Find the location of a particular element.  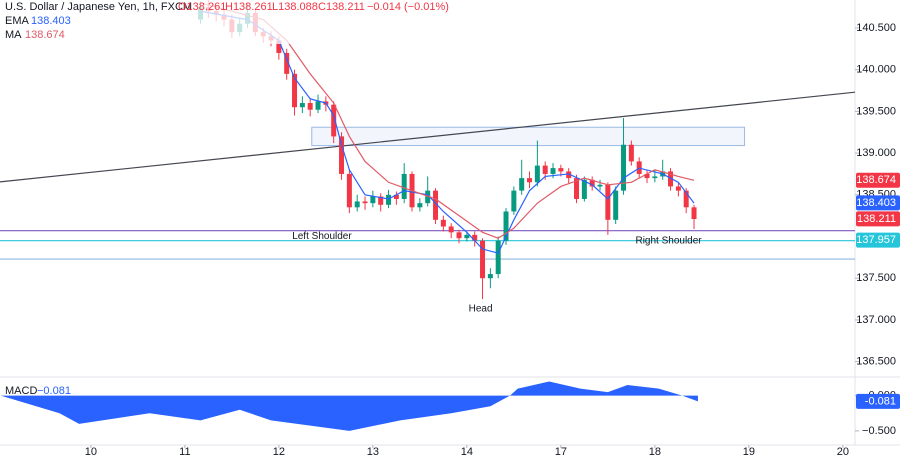

x-tick-label: 19 is located at coordinates (749, 452).